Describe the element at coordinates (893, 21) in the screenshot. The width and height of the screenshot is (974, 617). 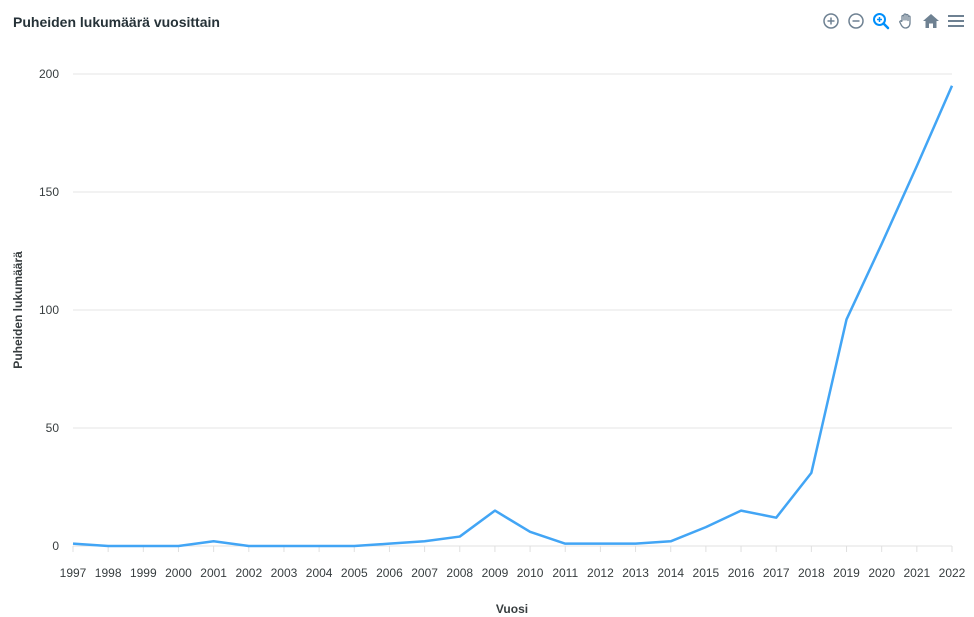
I see `chart-toolbar` at that location.